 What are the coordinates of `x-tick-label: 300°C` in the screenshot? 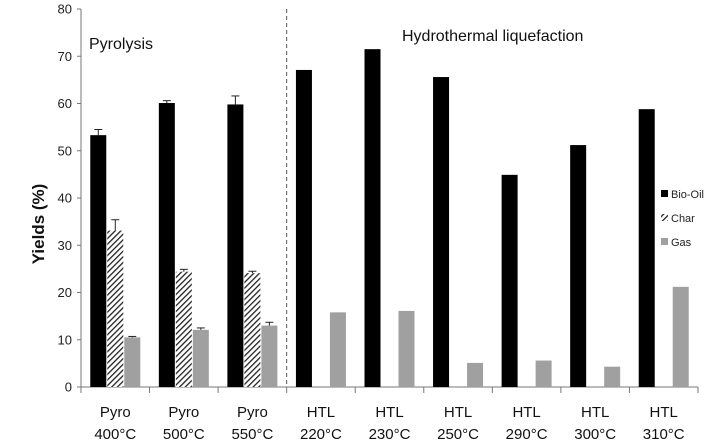 It's located at (595, 434).